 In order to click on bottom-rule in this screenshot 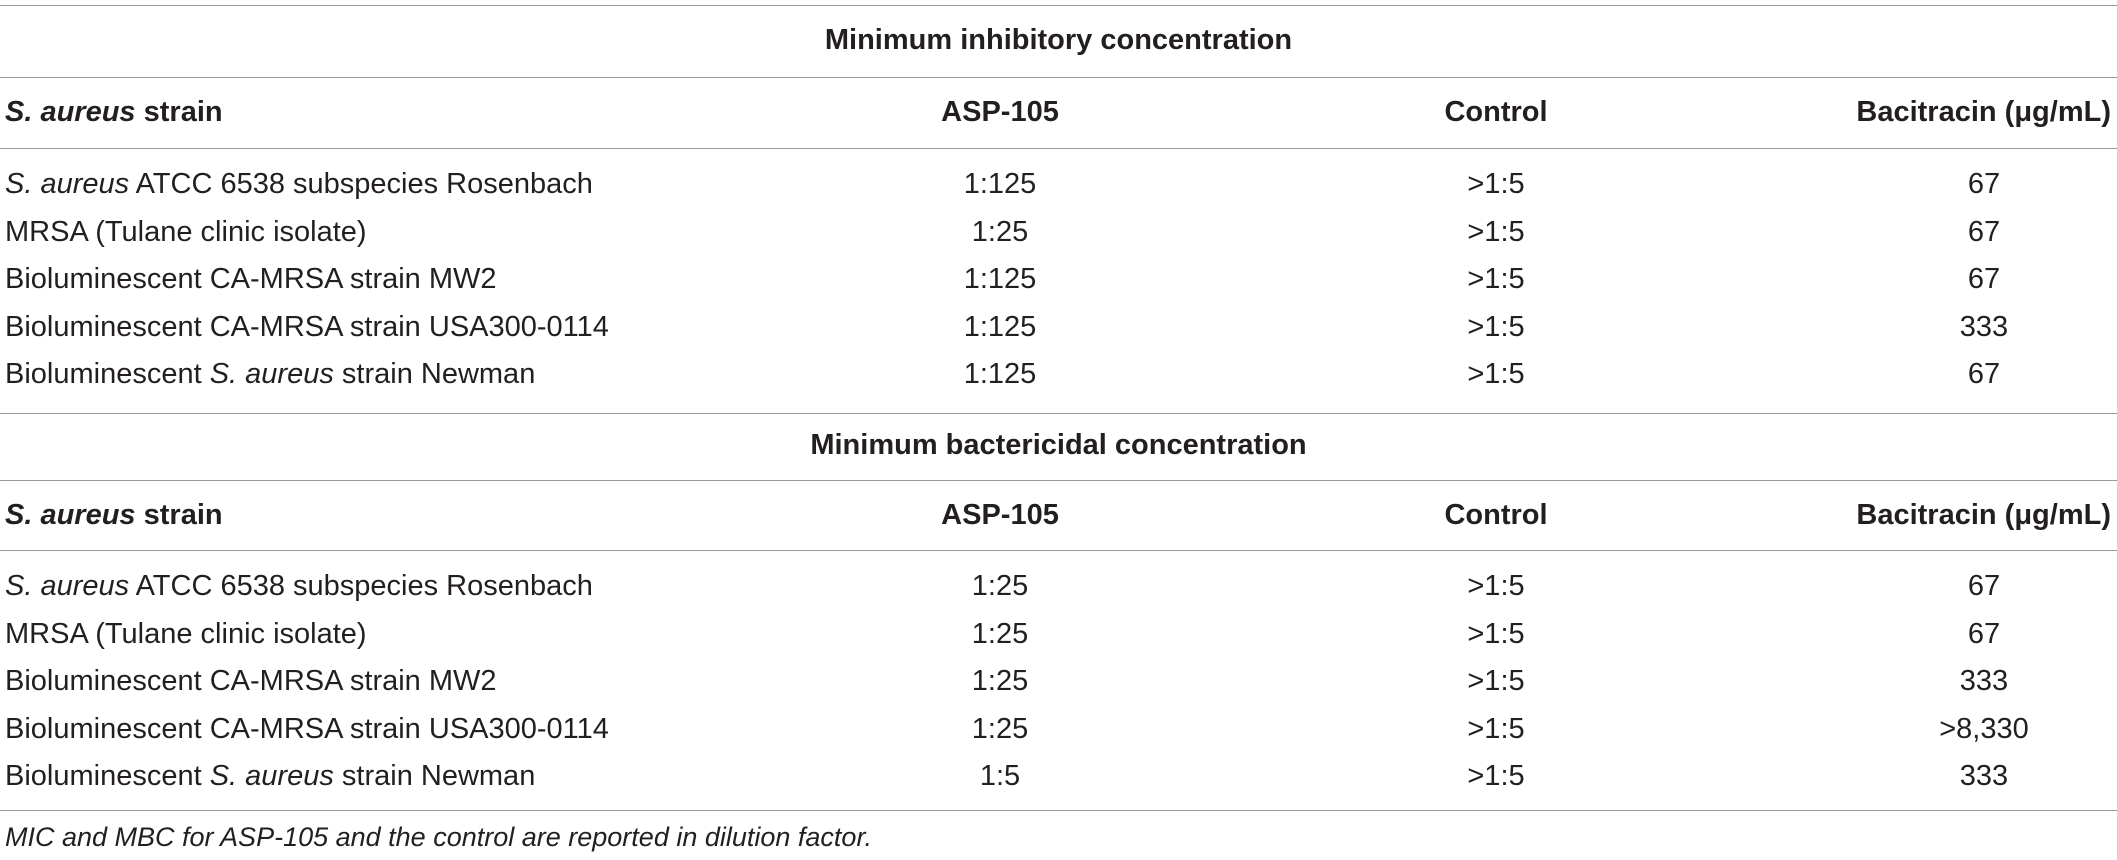, I will do `click(1058, 810)`.